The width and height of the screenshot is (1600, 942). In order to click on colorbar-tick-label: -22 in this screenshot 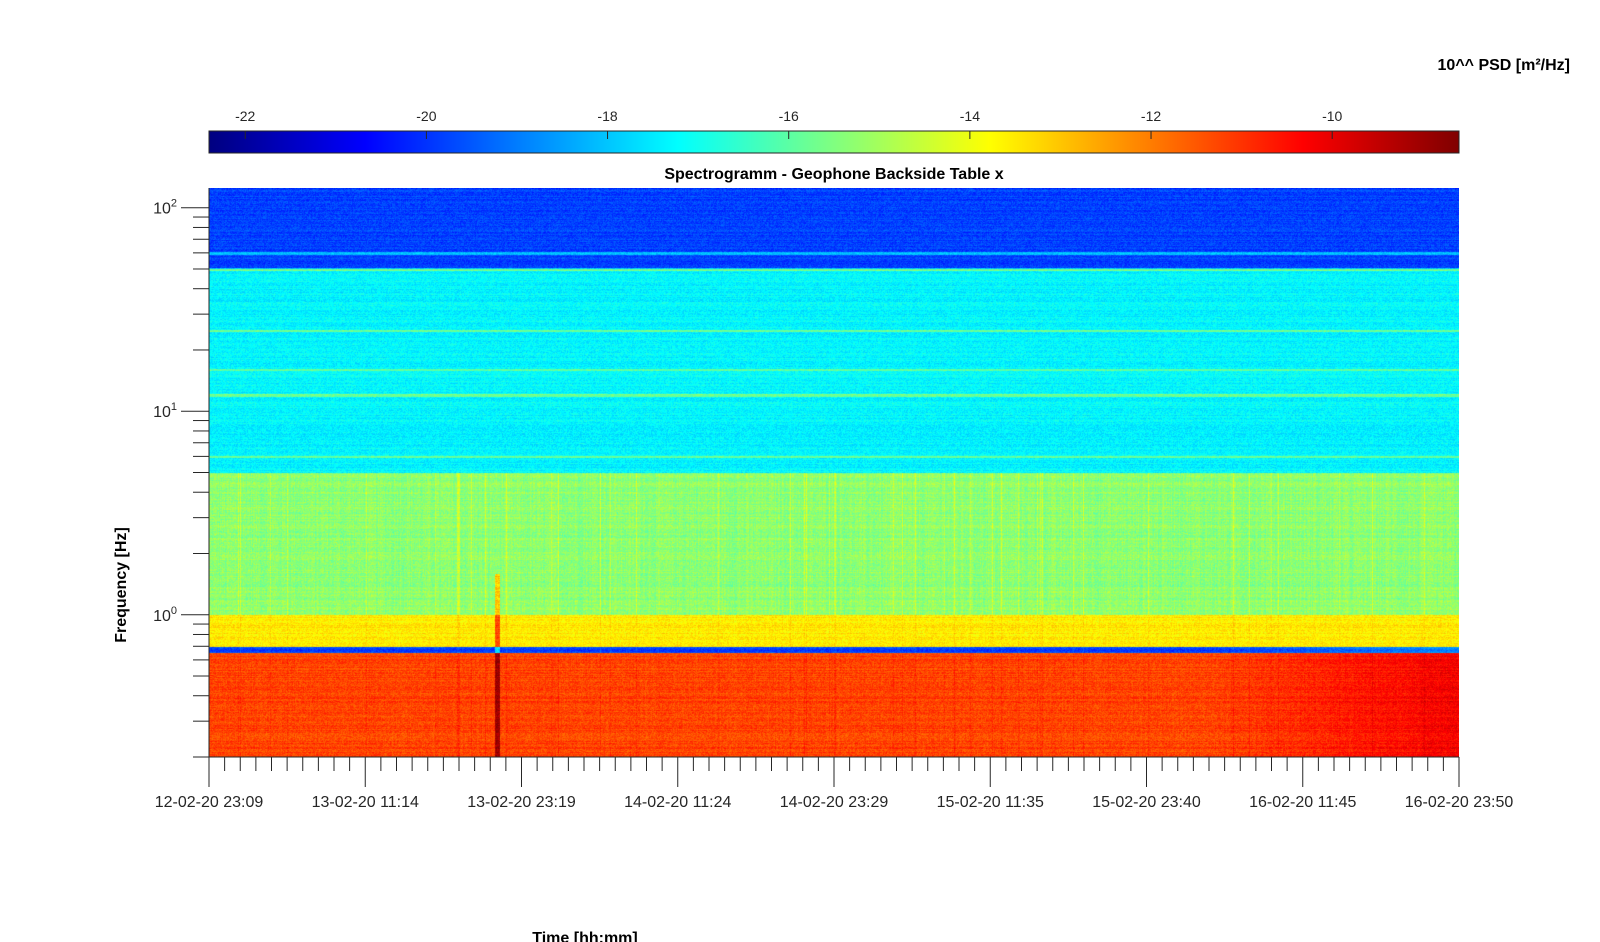, I will do `click(245, 116)`.